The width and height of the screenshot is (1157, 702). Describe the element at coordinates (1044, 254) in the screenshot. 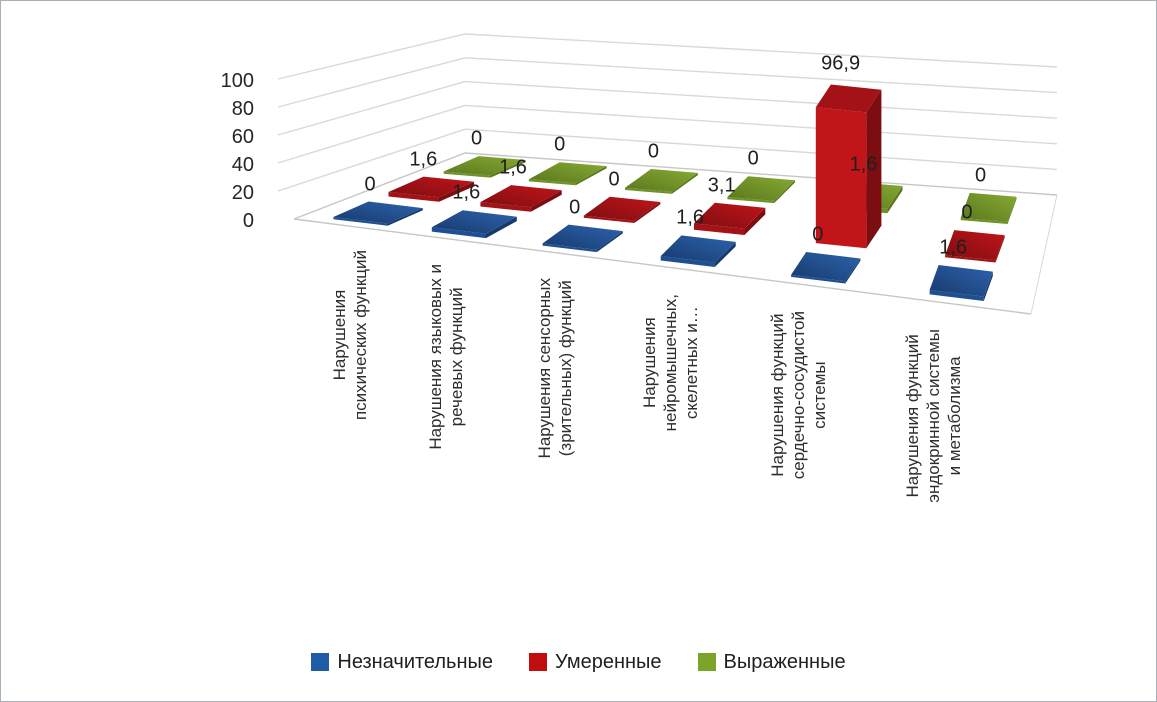

I see `floor-right-edge` at that location.